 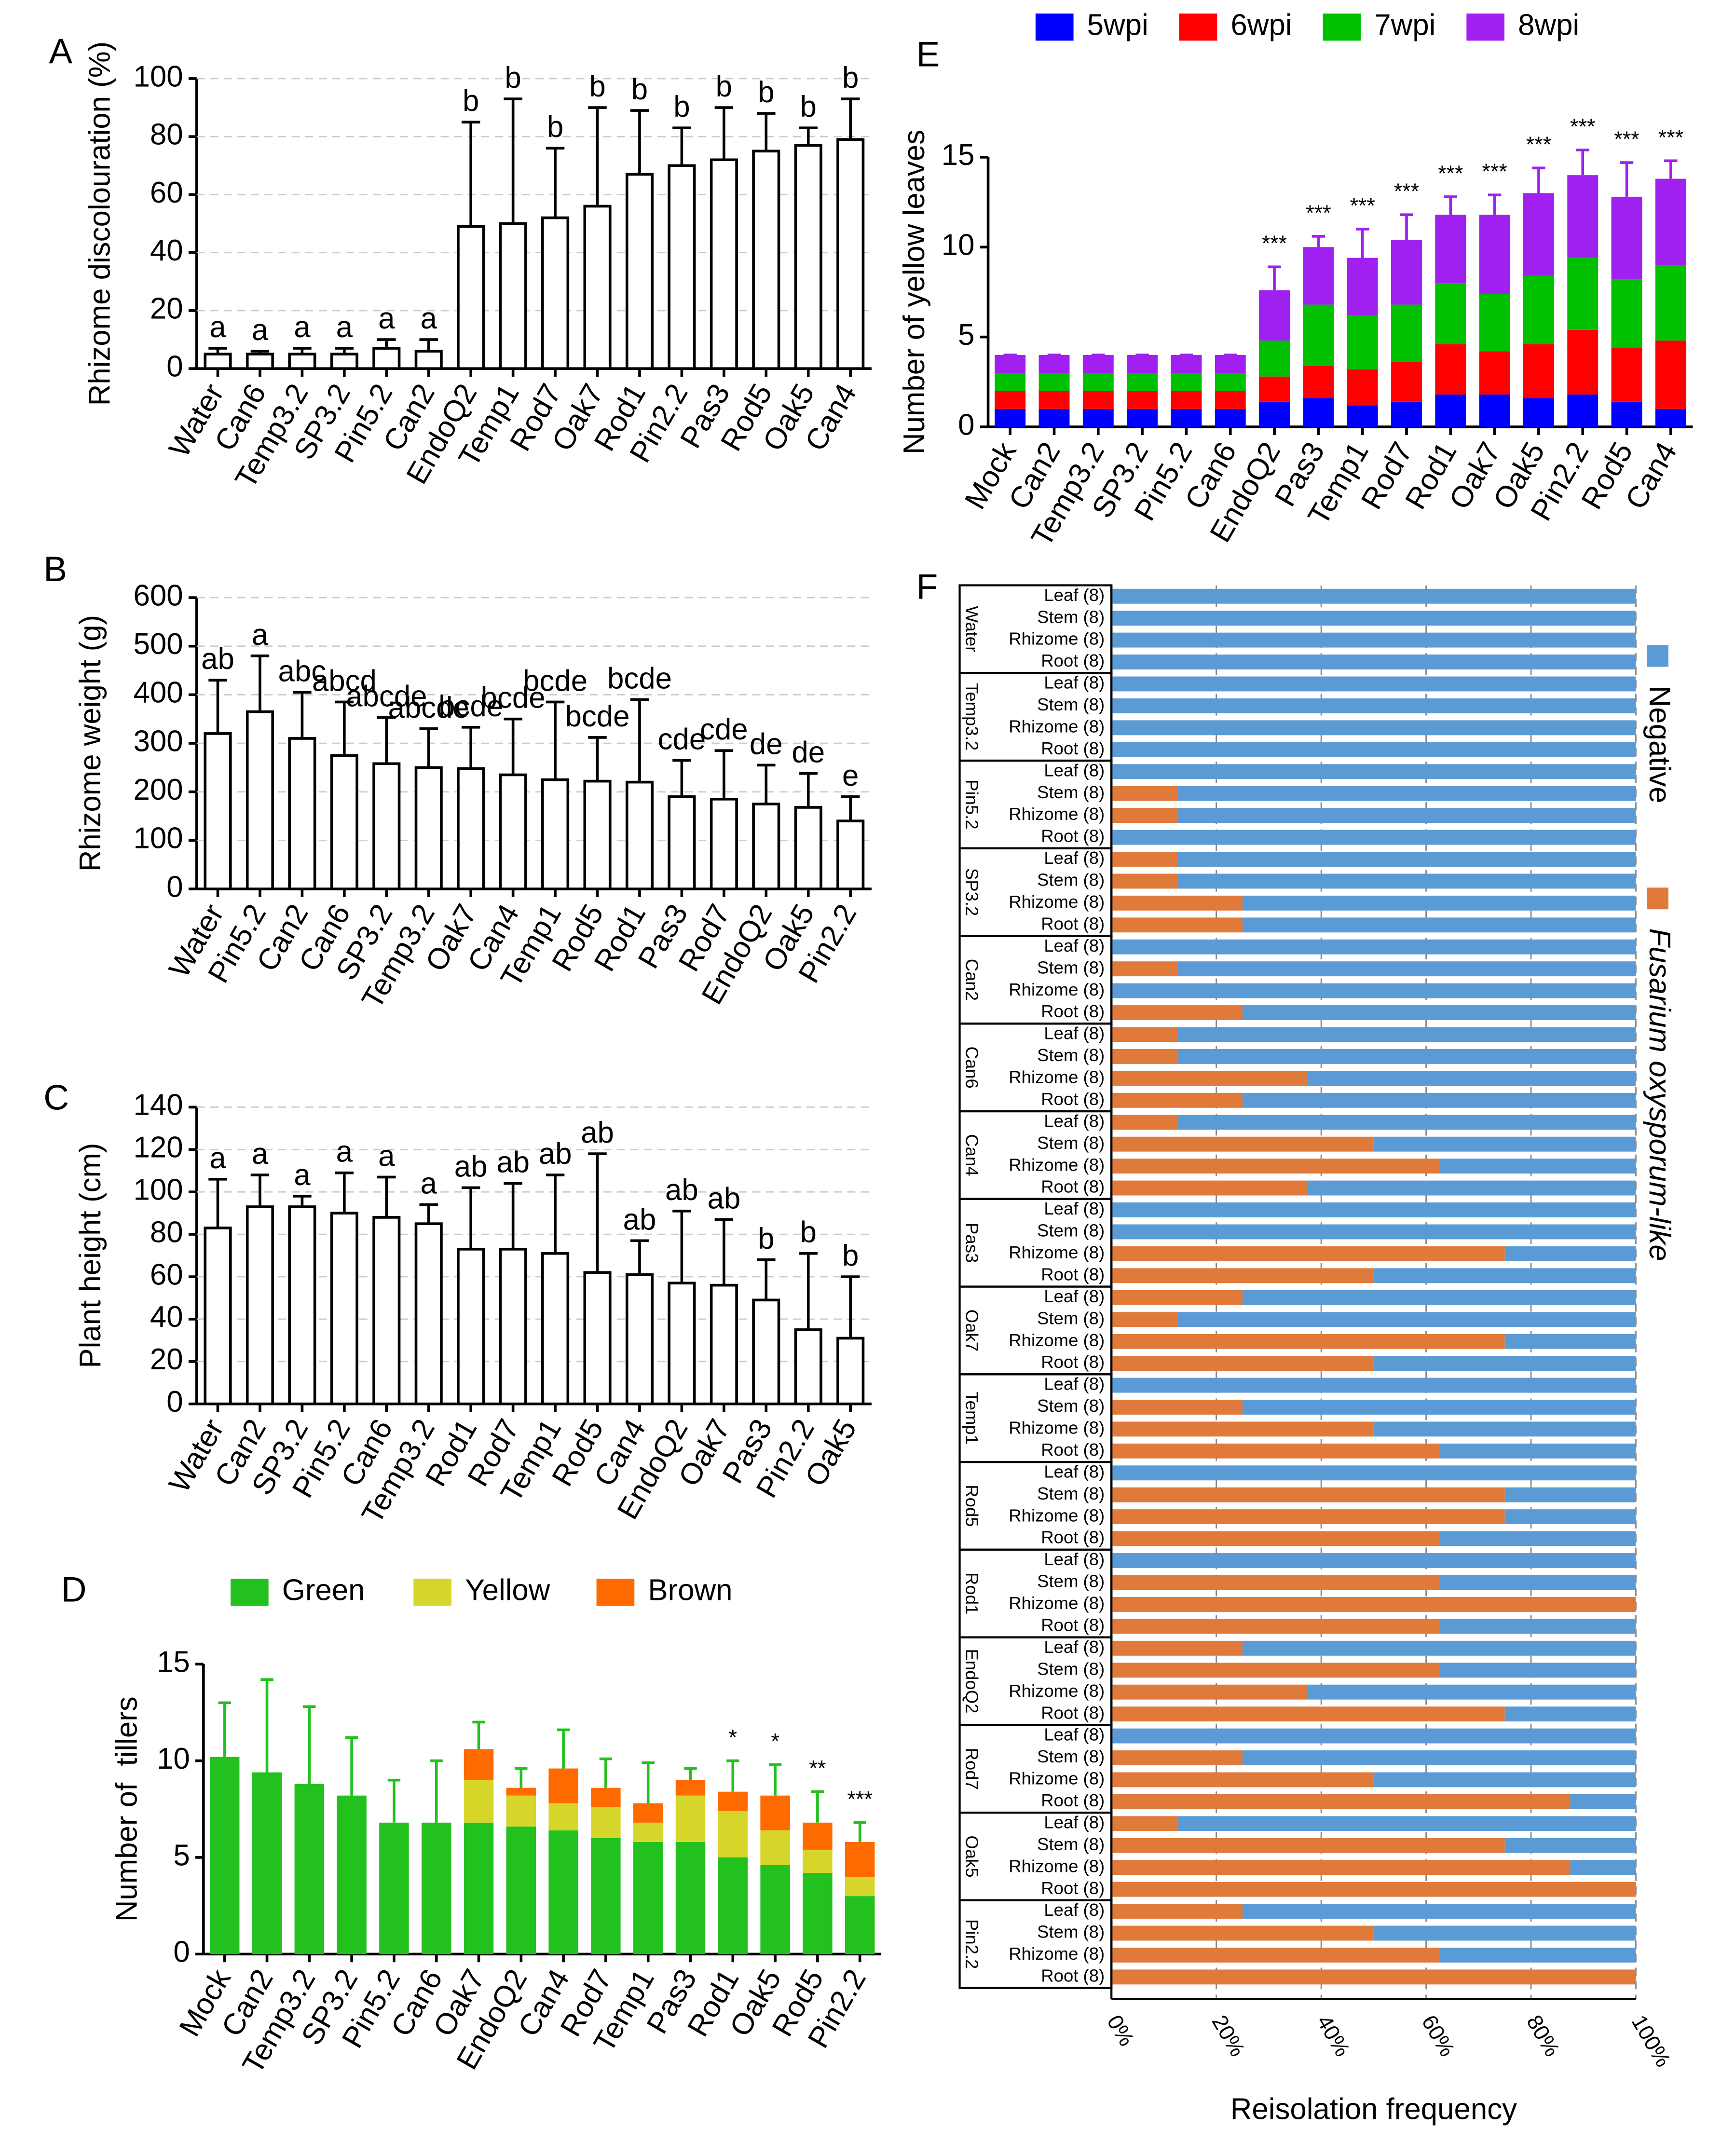 What do you see at coordinates (1652, 2041) in the screenshot?
I see `x-tick-label: 100%` at bounding box center [1652, 2041].